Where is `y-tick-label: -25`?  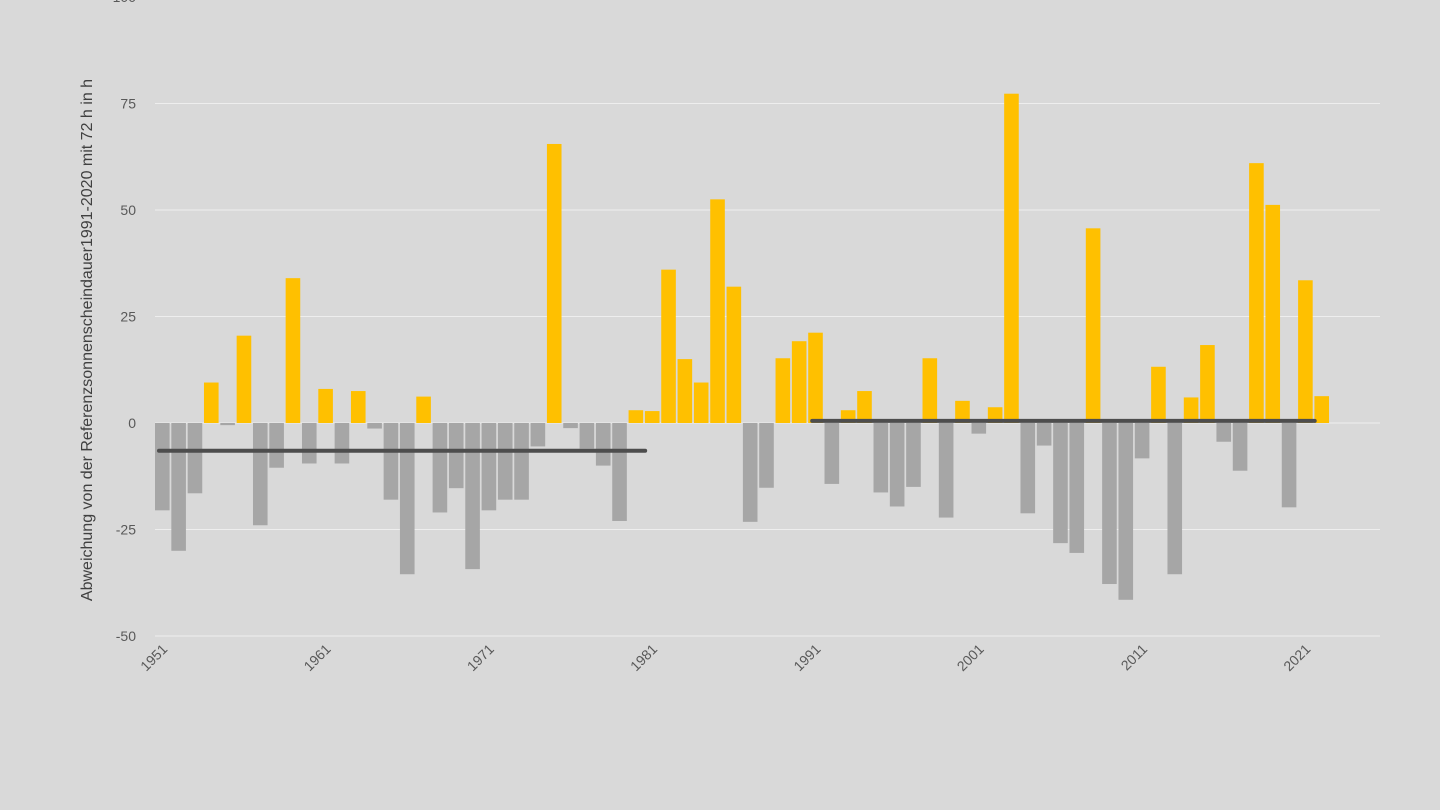
y-tick-label: -25 is located at coordinates (126, 530).